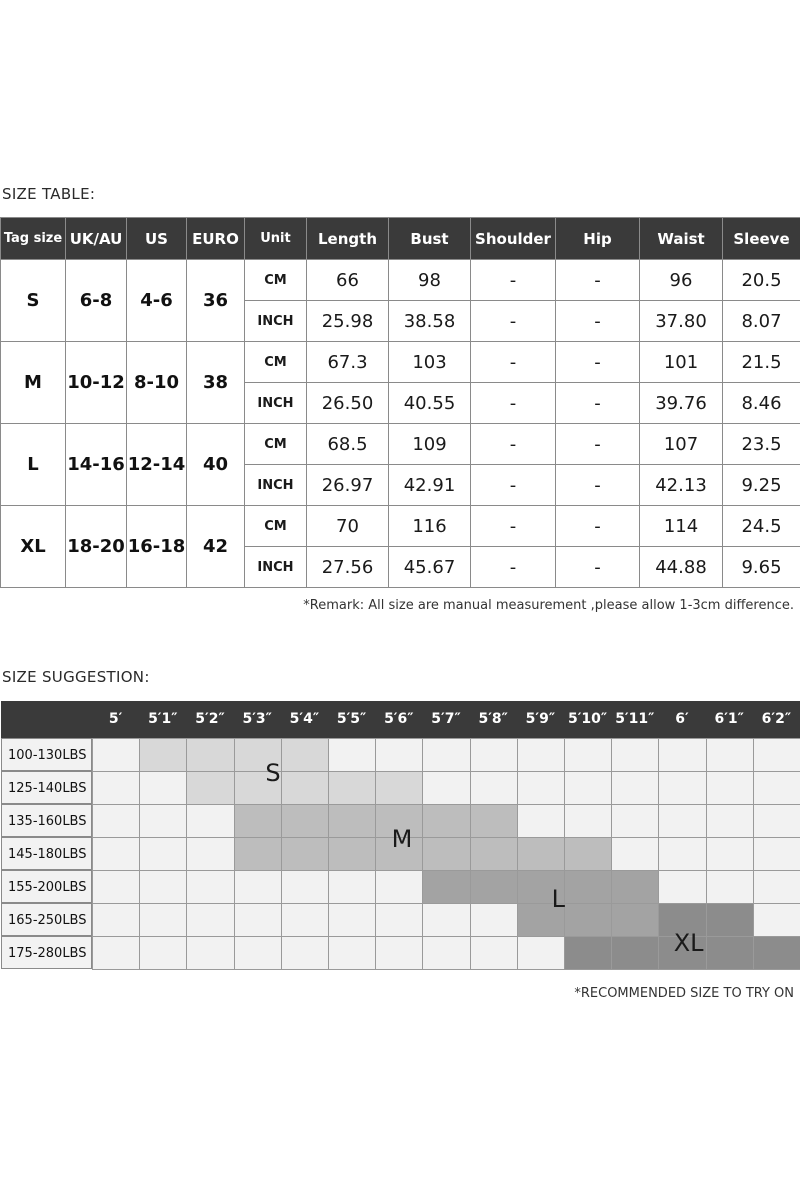  What do you see at coordinates (597, 238) in the screenshot?
I see `header-hip: Hip` at bounding box center [597, 238].